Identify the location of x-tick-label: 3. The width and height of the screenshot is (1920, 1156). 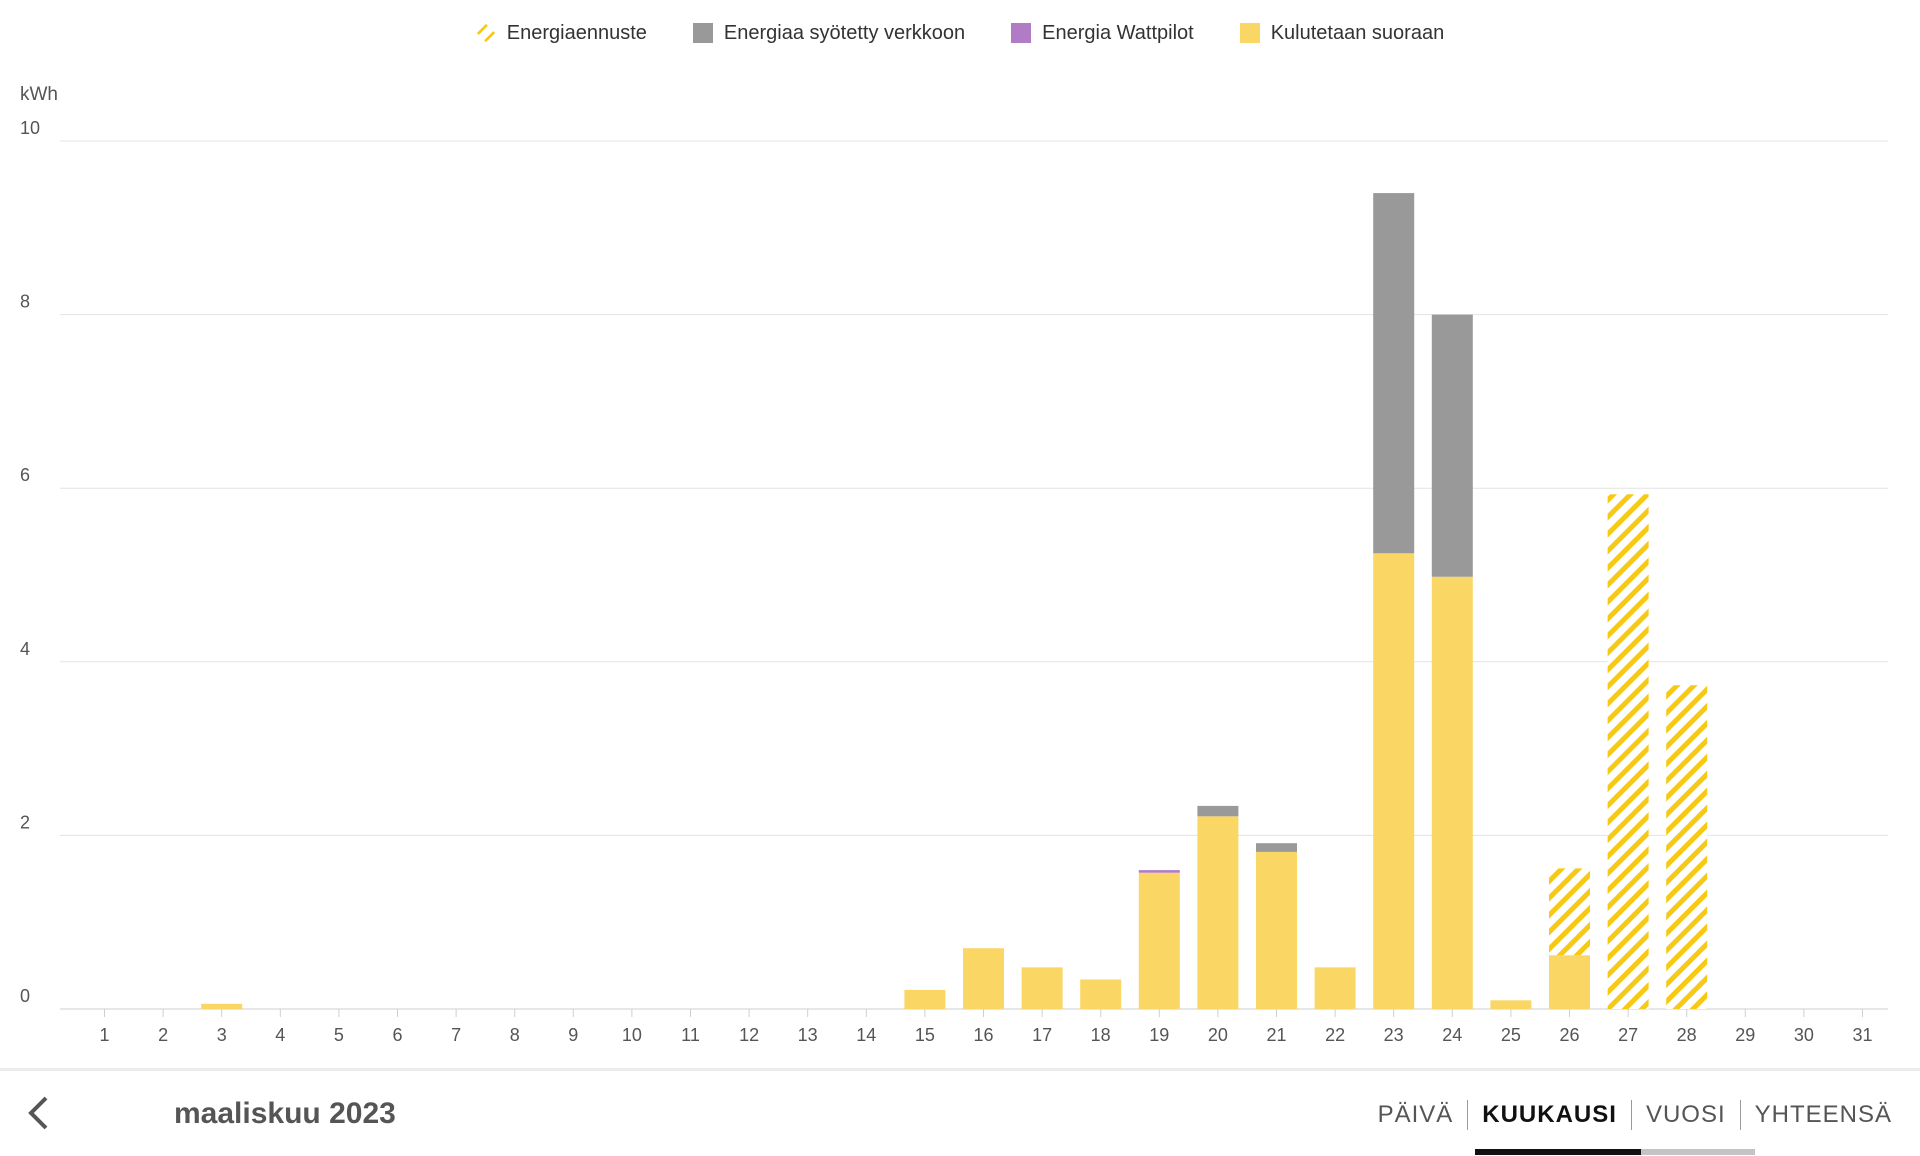
(222, 1035).